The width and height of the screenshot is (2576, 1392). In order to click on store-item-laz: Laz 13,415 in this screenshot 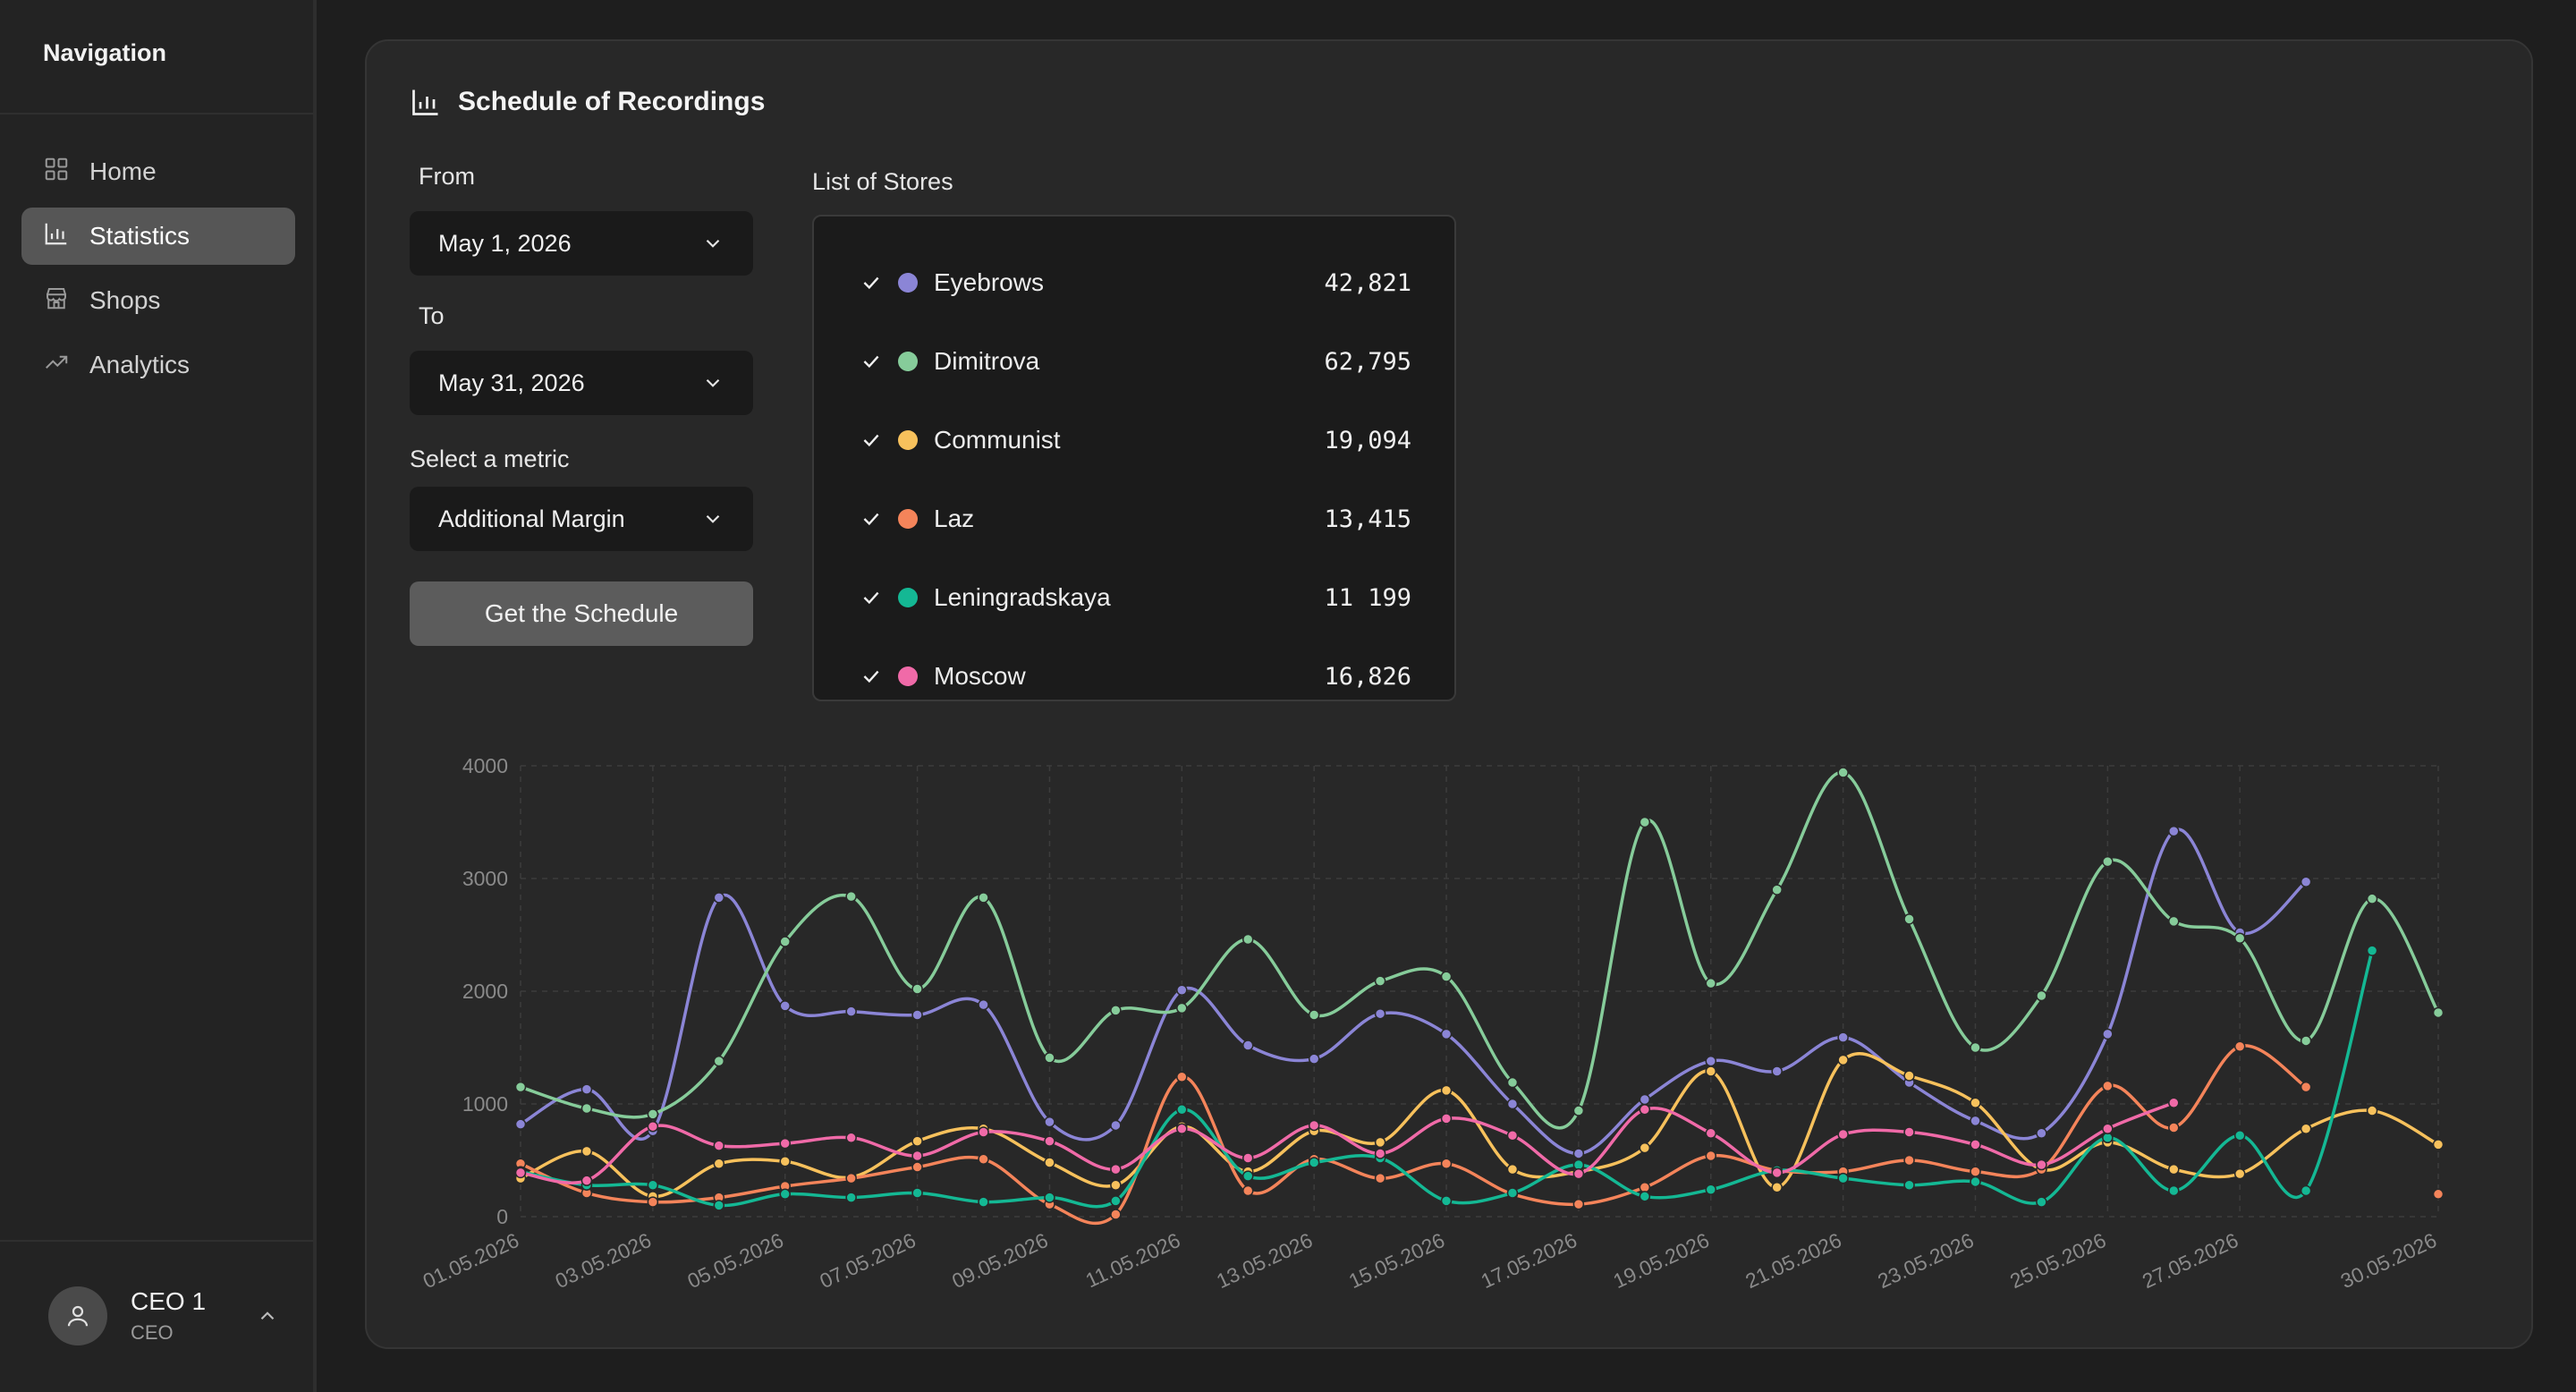, I will do `click(1134, 519)`.